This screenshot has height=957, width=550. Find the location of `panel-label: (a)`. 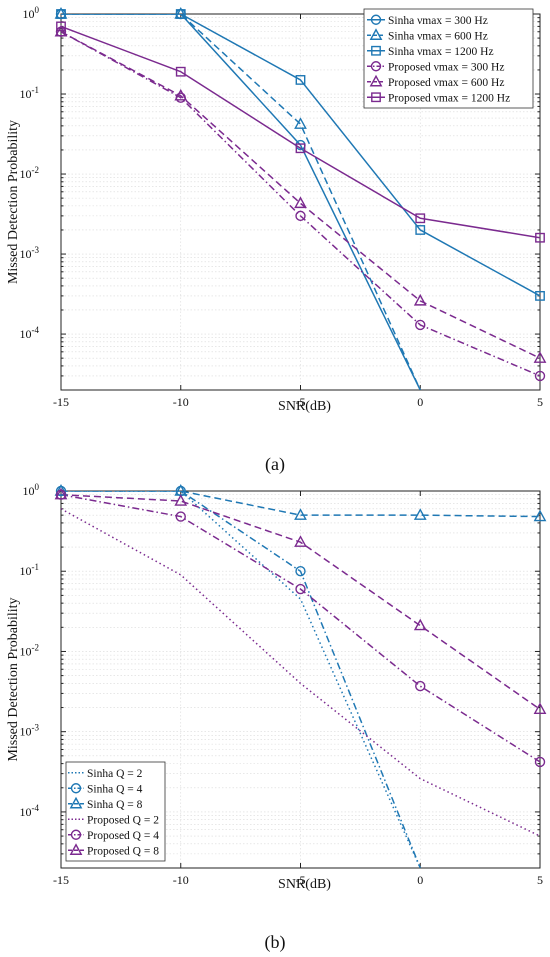

panel-label: (a) is located at coordinates (275, 464).